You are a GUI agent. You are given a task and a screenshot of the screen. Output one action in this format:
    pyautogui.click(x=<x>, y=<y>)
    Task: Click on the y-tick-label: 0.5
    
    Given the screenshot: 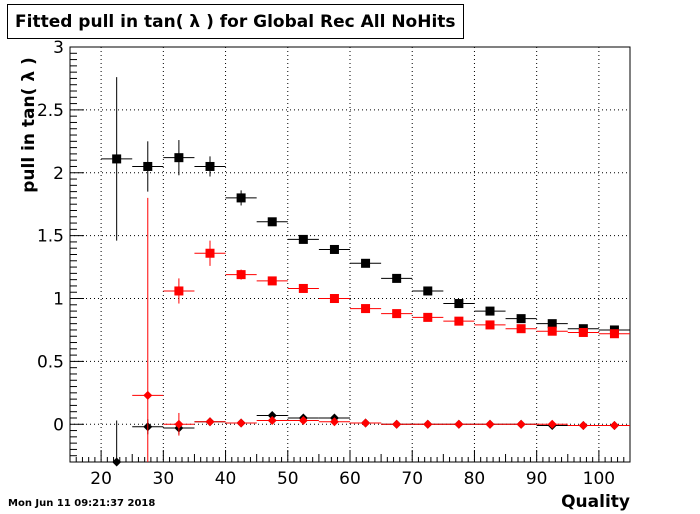 What is the action you would take?
    pyautogui.click(x=50, y=362)
    